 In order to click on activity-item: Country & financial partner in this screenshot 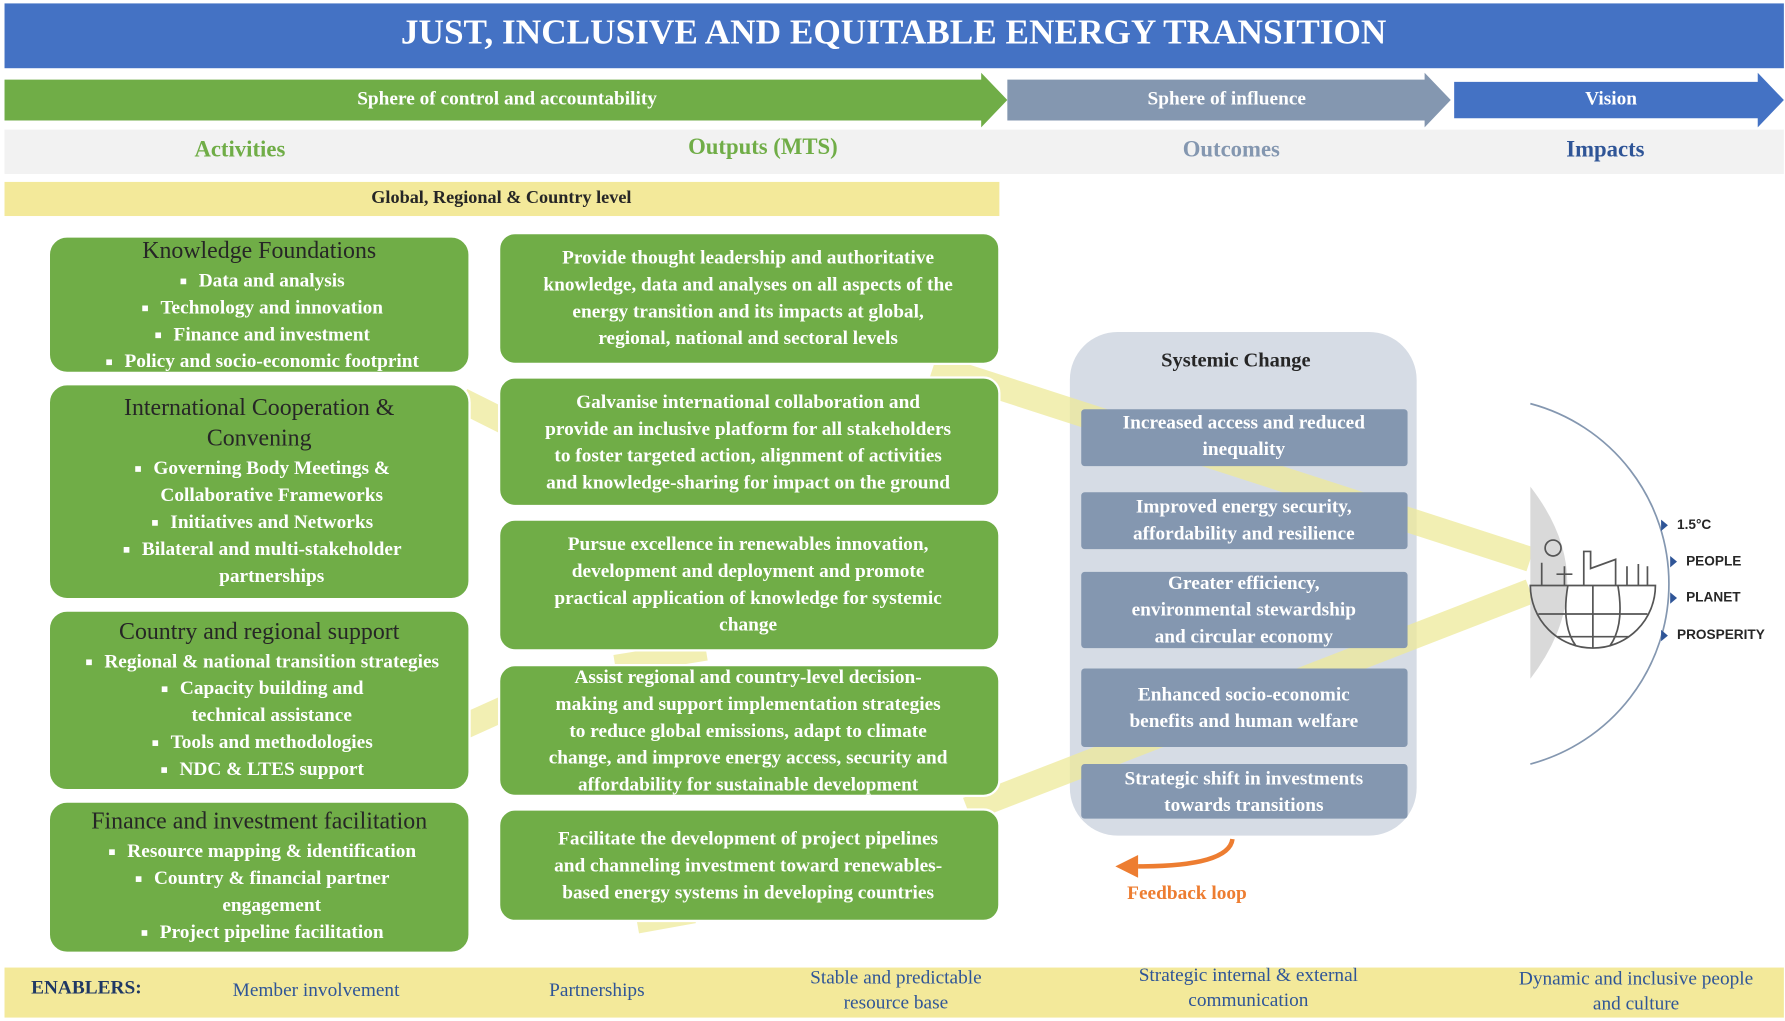, I will do `click(272, 878)`.